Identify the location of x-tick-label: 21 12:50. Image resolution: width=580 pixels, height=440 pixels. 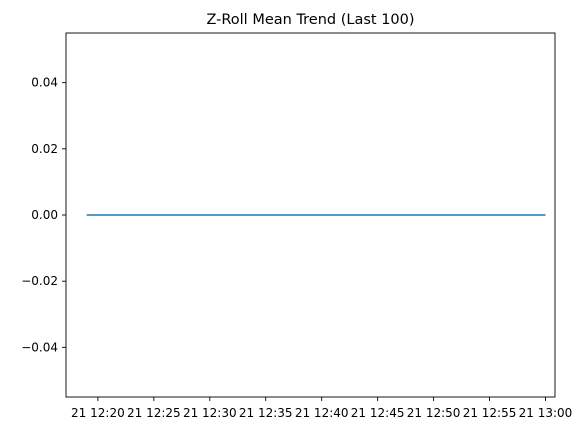
(434, 413).